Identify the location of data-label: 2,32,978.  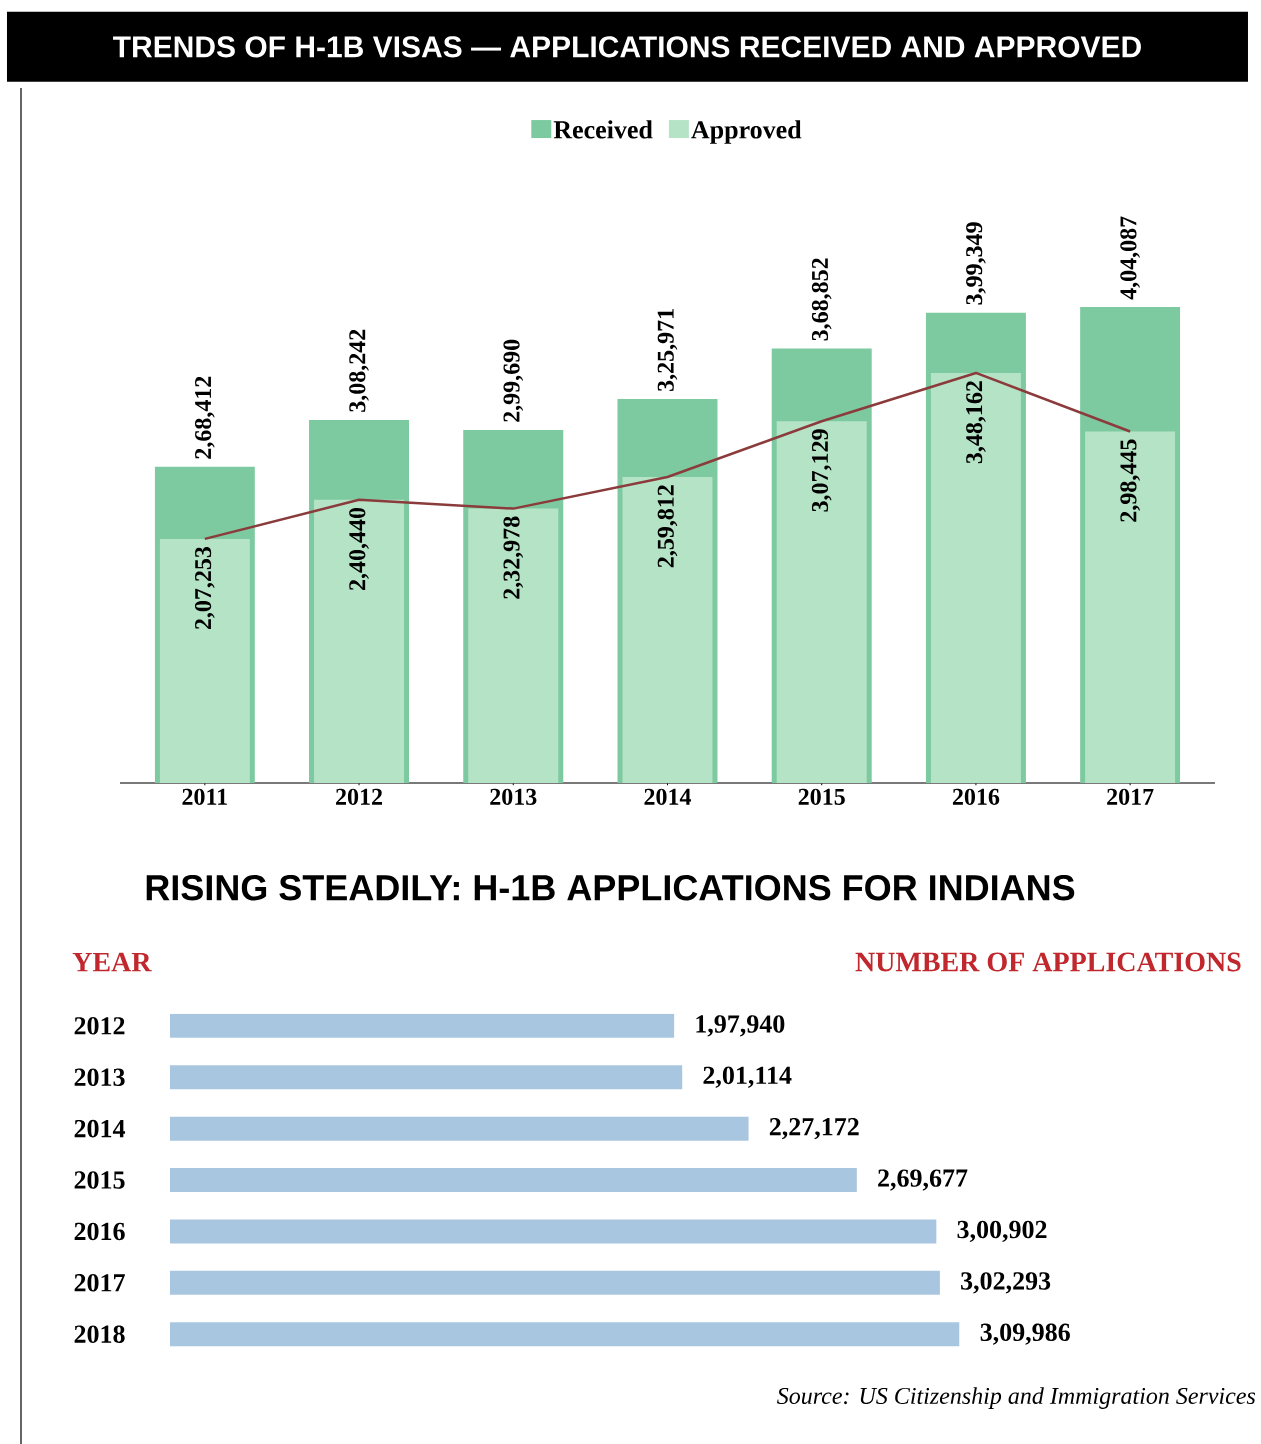
(513, 557).